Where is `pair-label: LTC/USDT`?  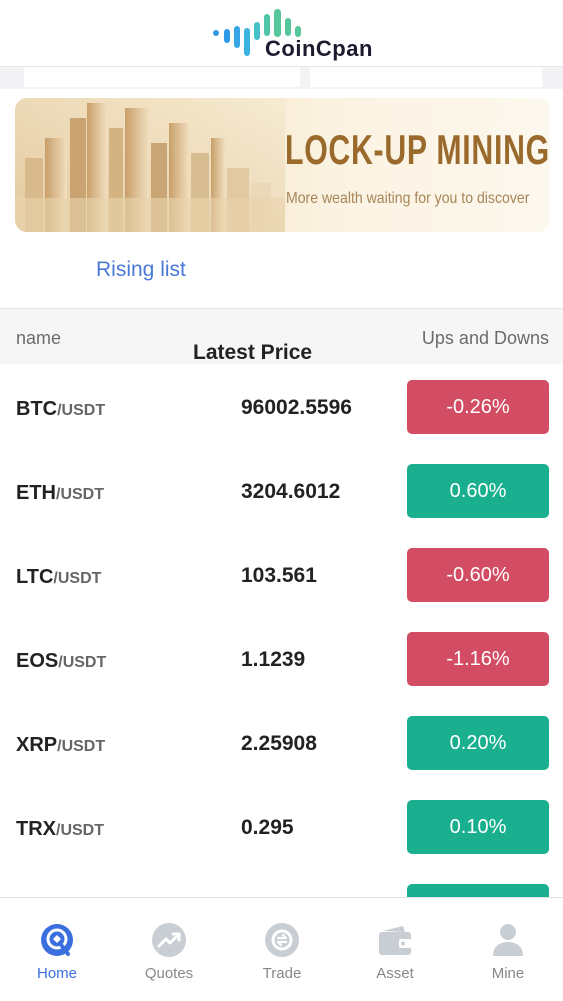
pair-label: LTC/USDT is located at coordinates (58, 577).